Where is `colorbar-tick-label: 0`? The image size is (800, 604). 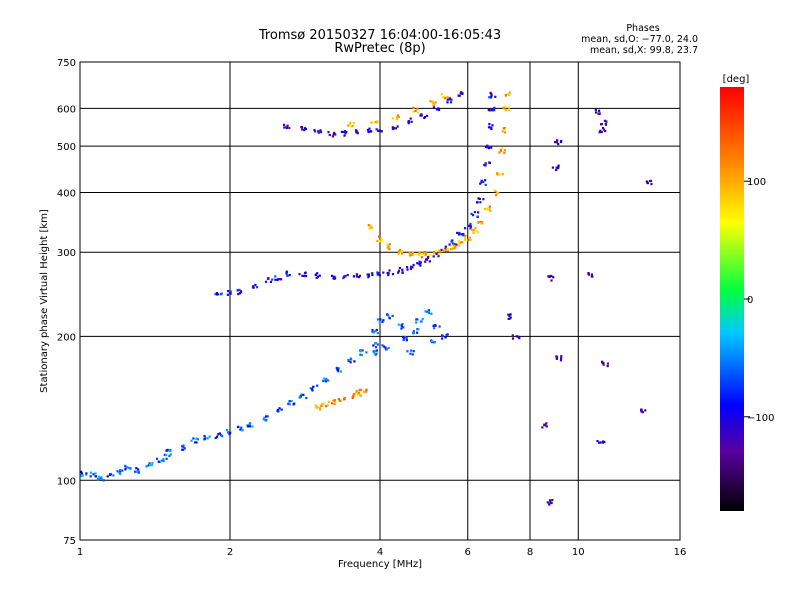
colorbar-tick-label: 0 is located at coordinates (750, 300).